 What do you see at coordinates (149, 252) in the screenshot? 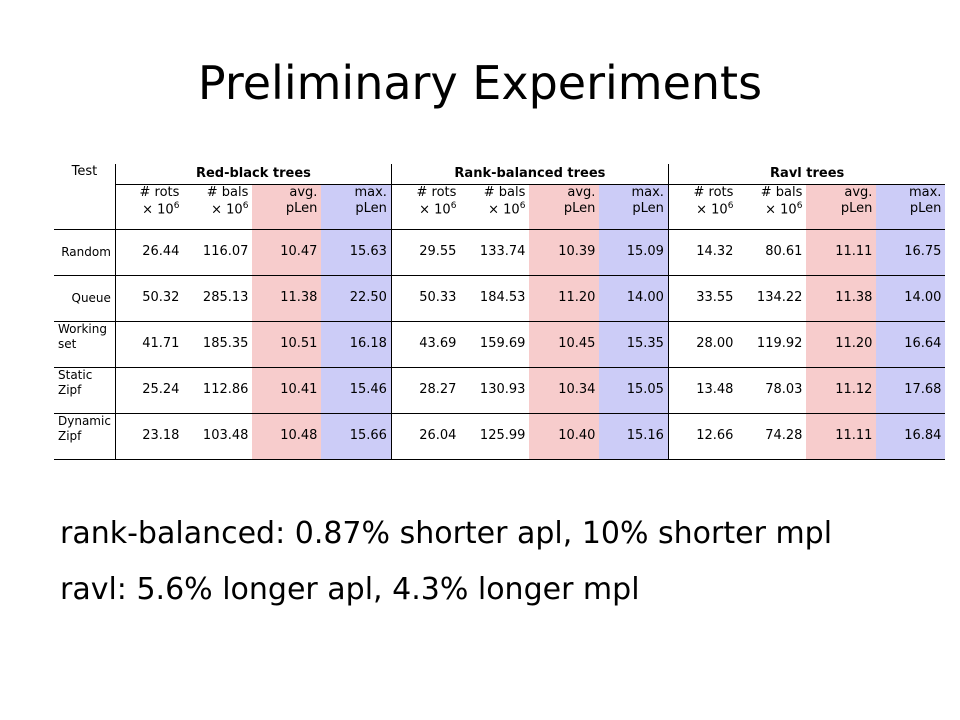
I see `table-cell: 26.44` at bounding box center [149, 252].